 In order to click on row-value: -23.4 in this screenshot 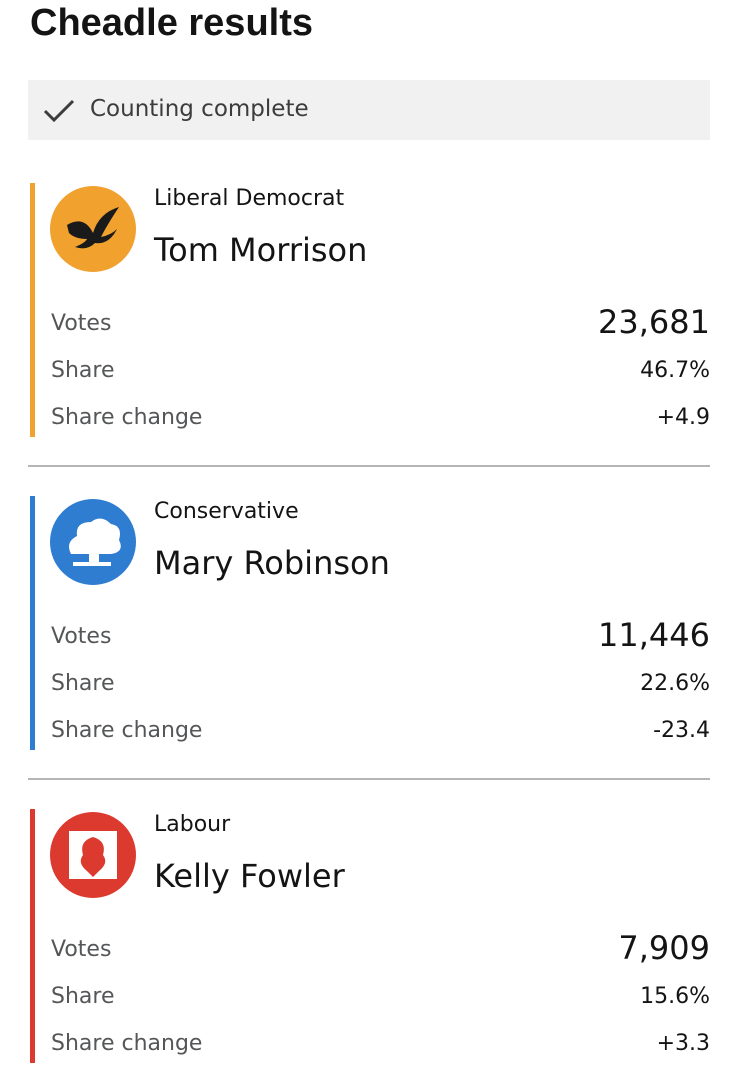, I will do `click(681, 730)`.